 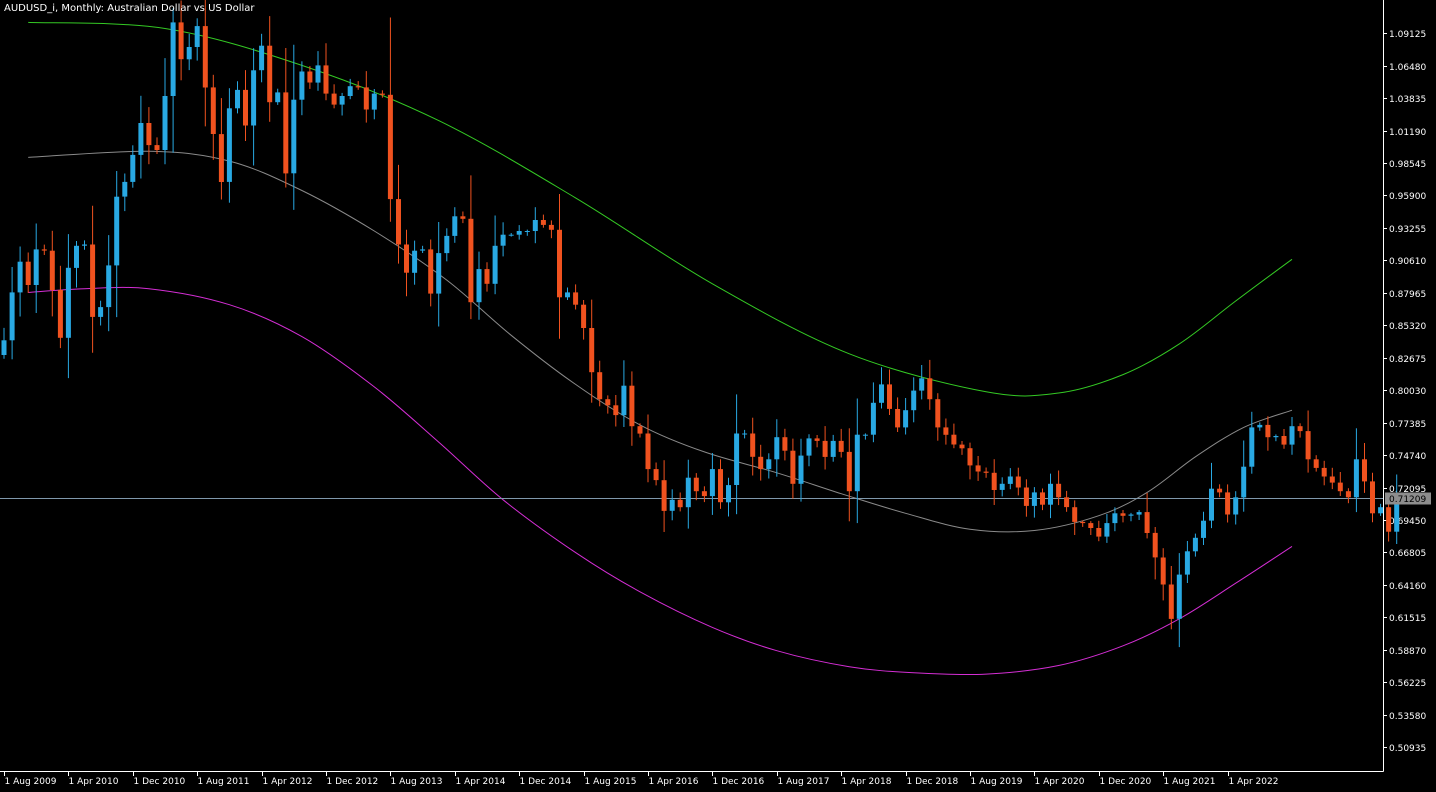 I want to click on price-tick-label: 0.87965, so click(x=1407, y=295).